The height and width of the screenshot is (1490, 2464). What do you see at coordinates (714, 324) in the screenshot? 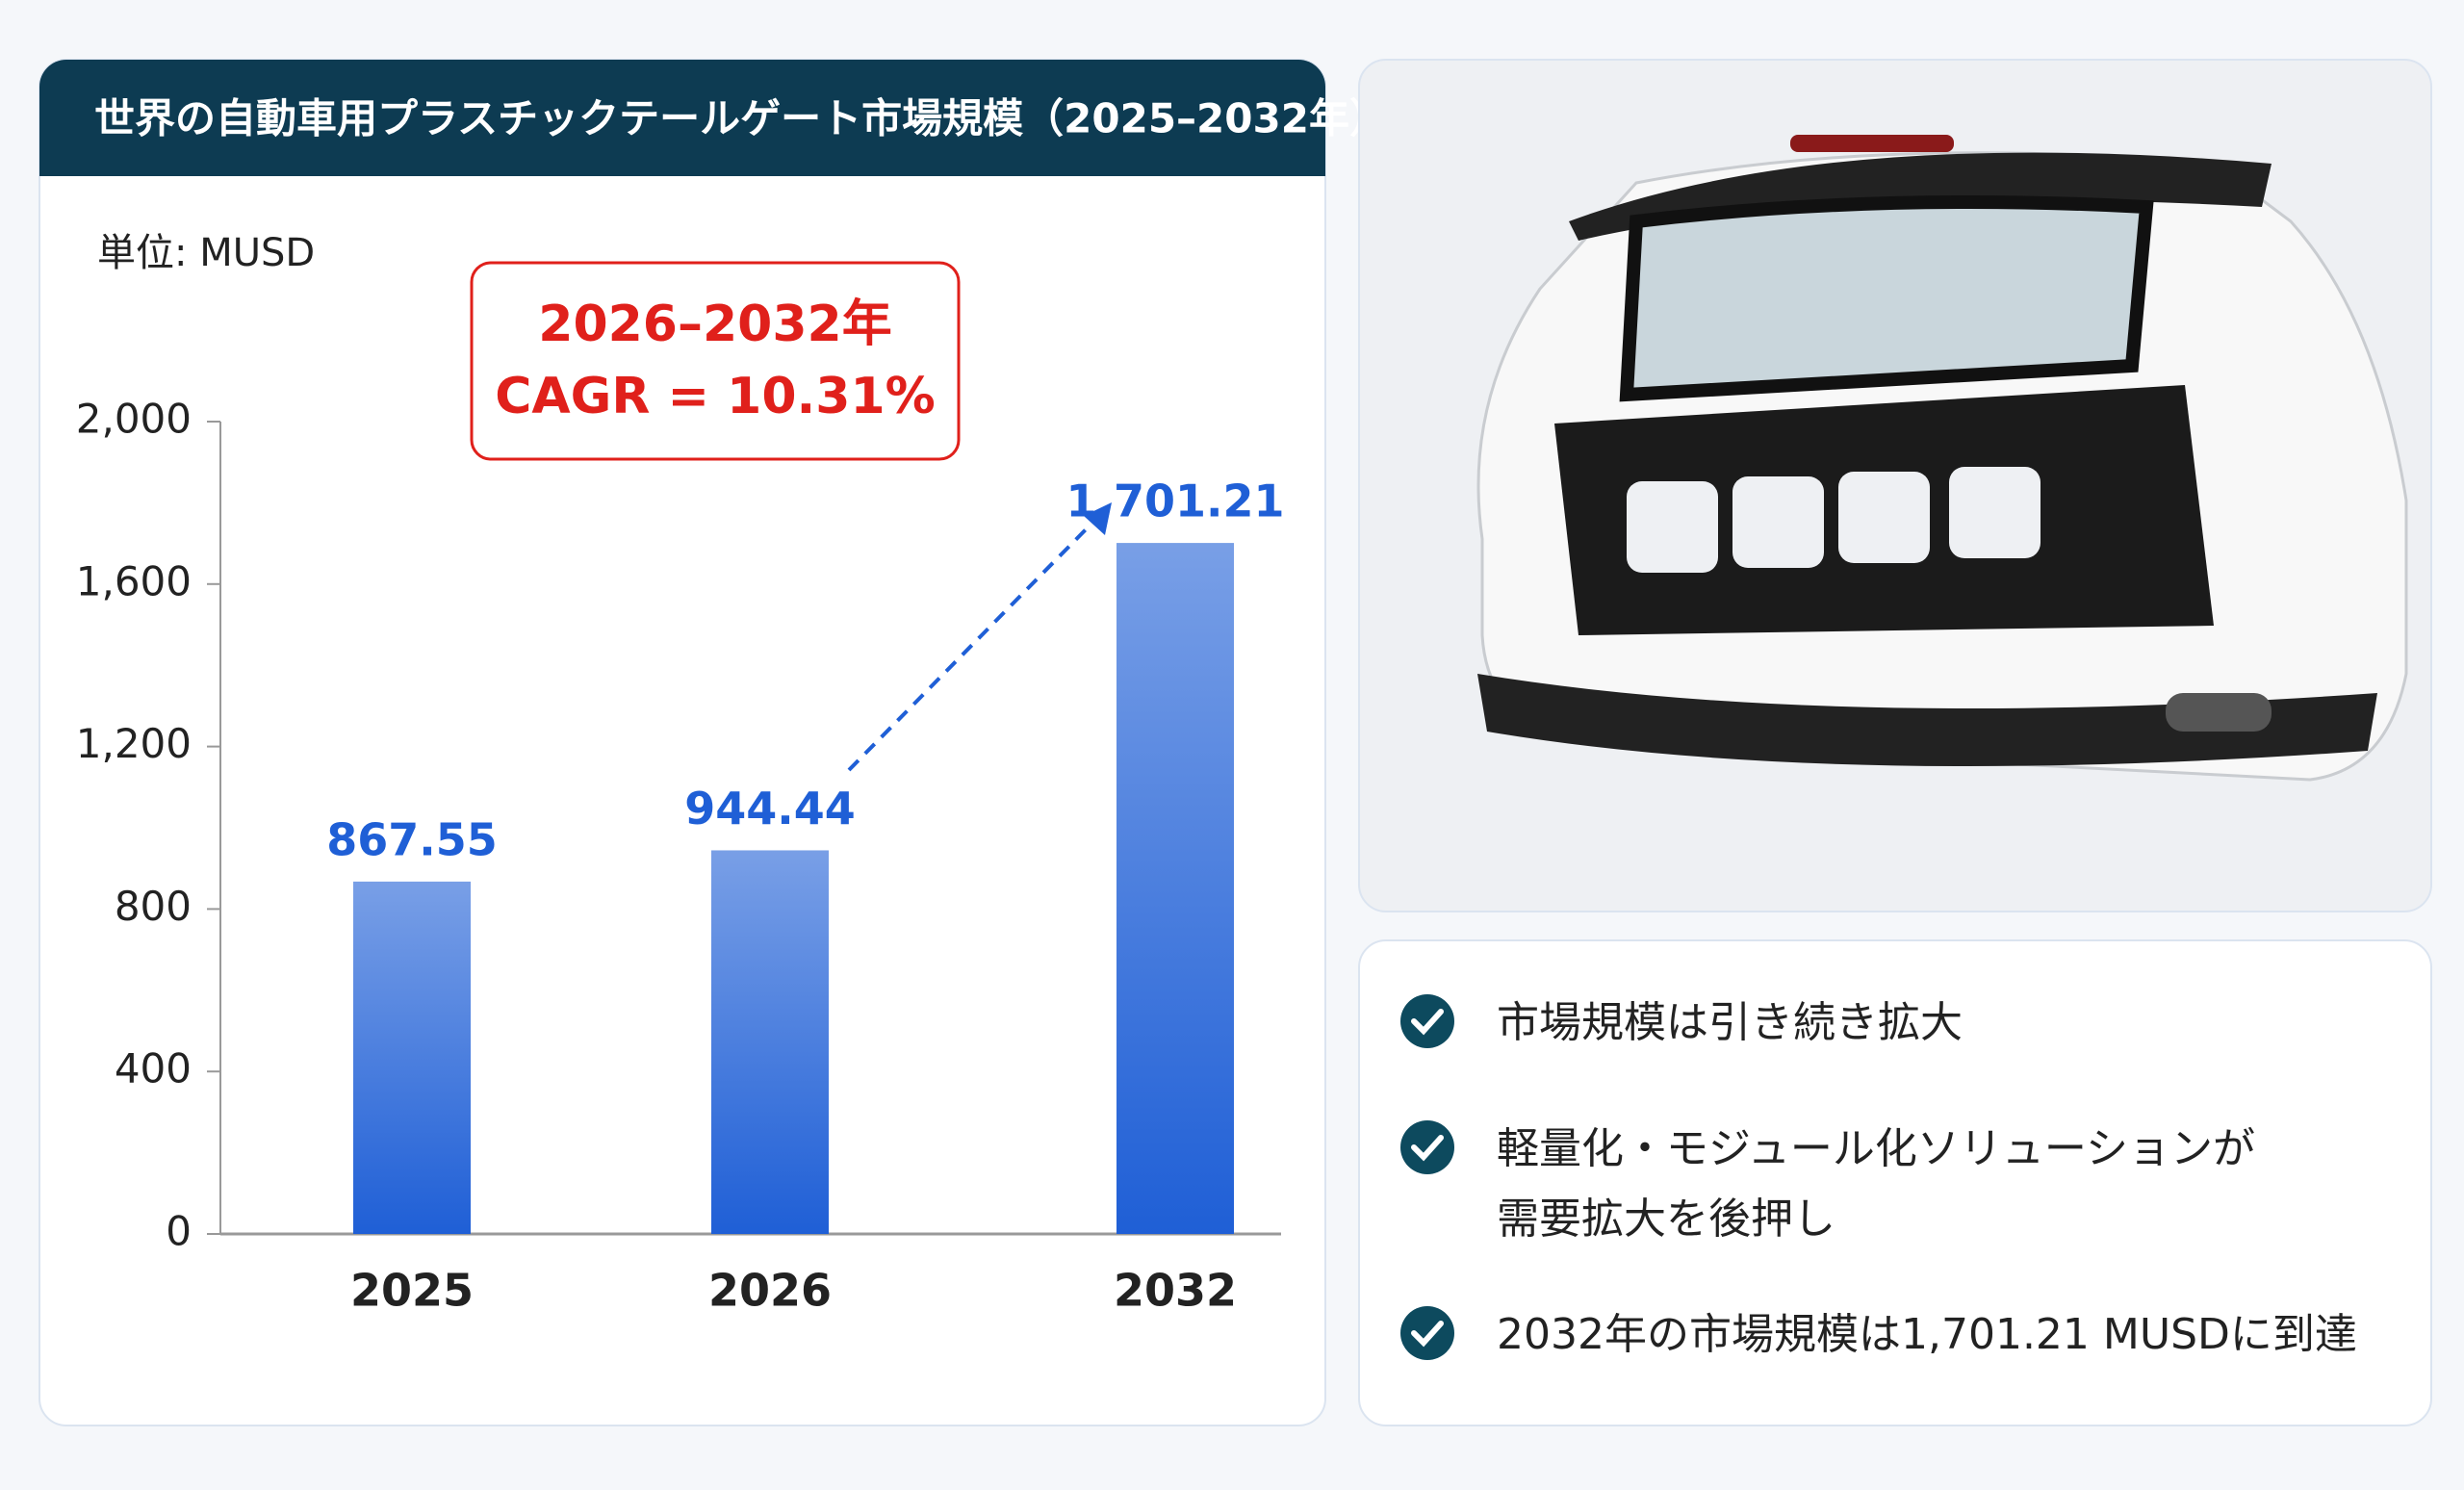
I see `cagr-period: 2026–2032年` at bounding box center [714, 324].